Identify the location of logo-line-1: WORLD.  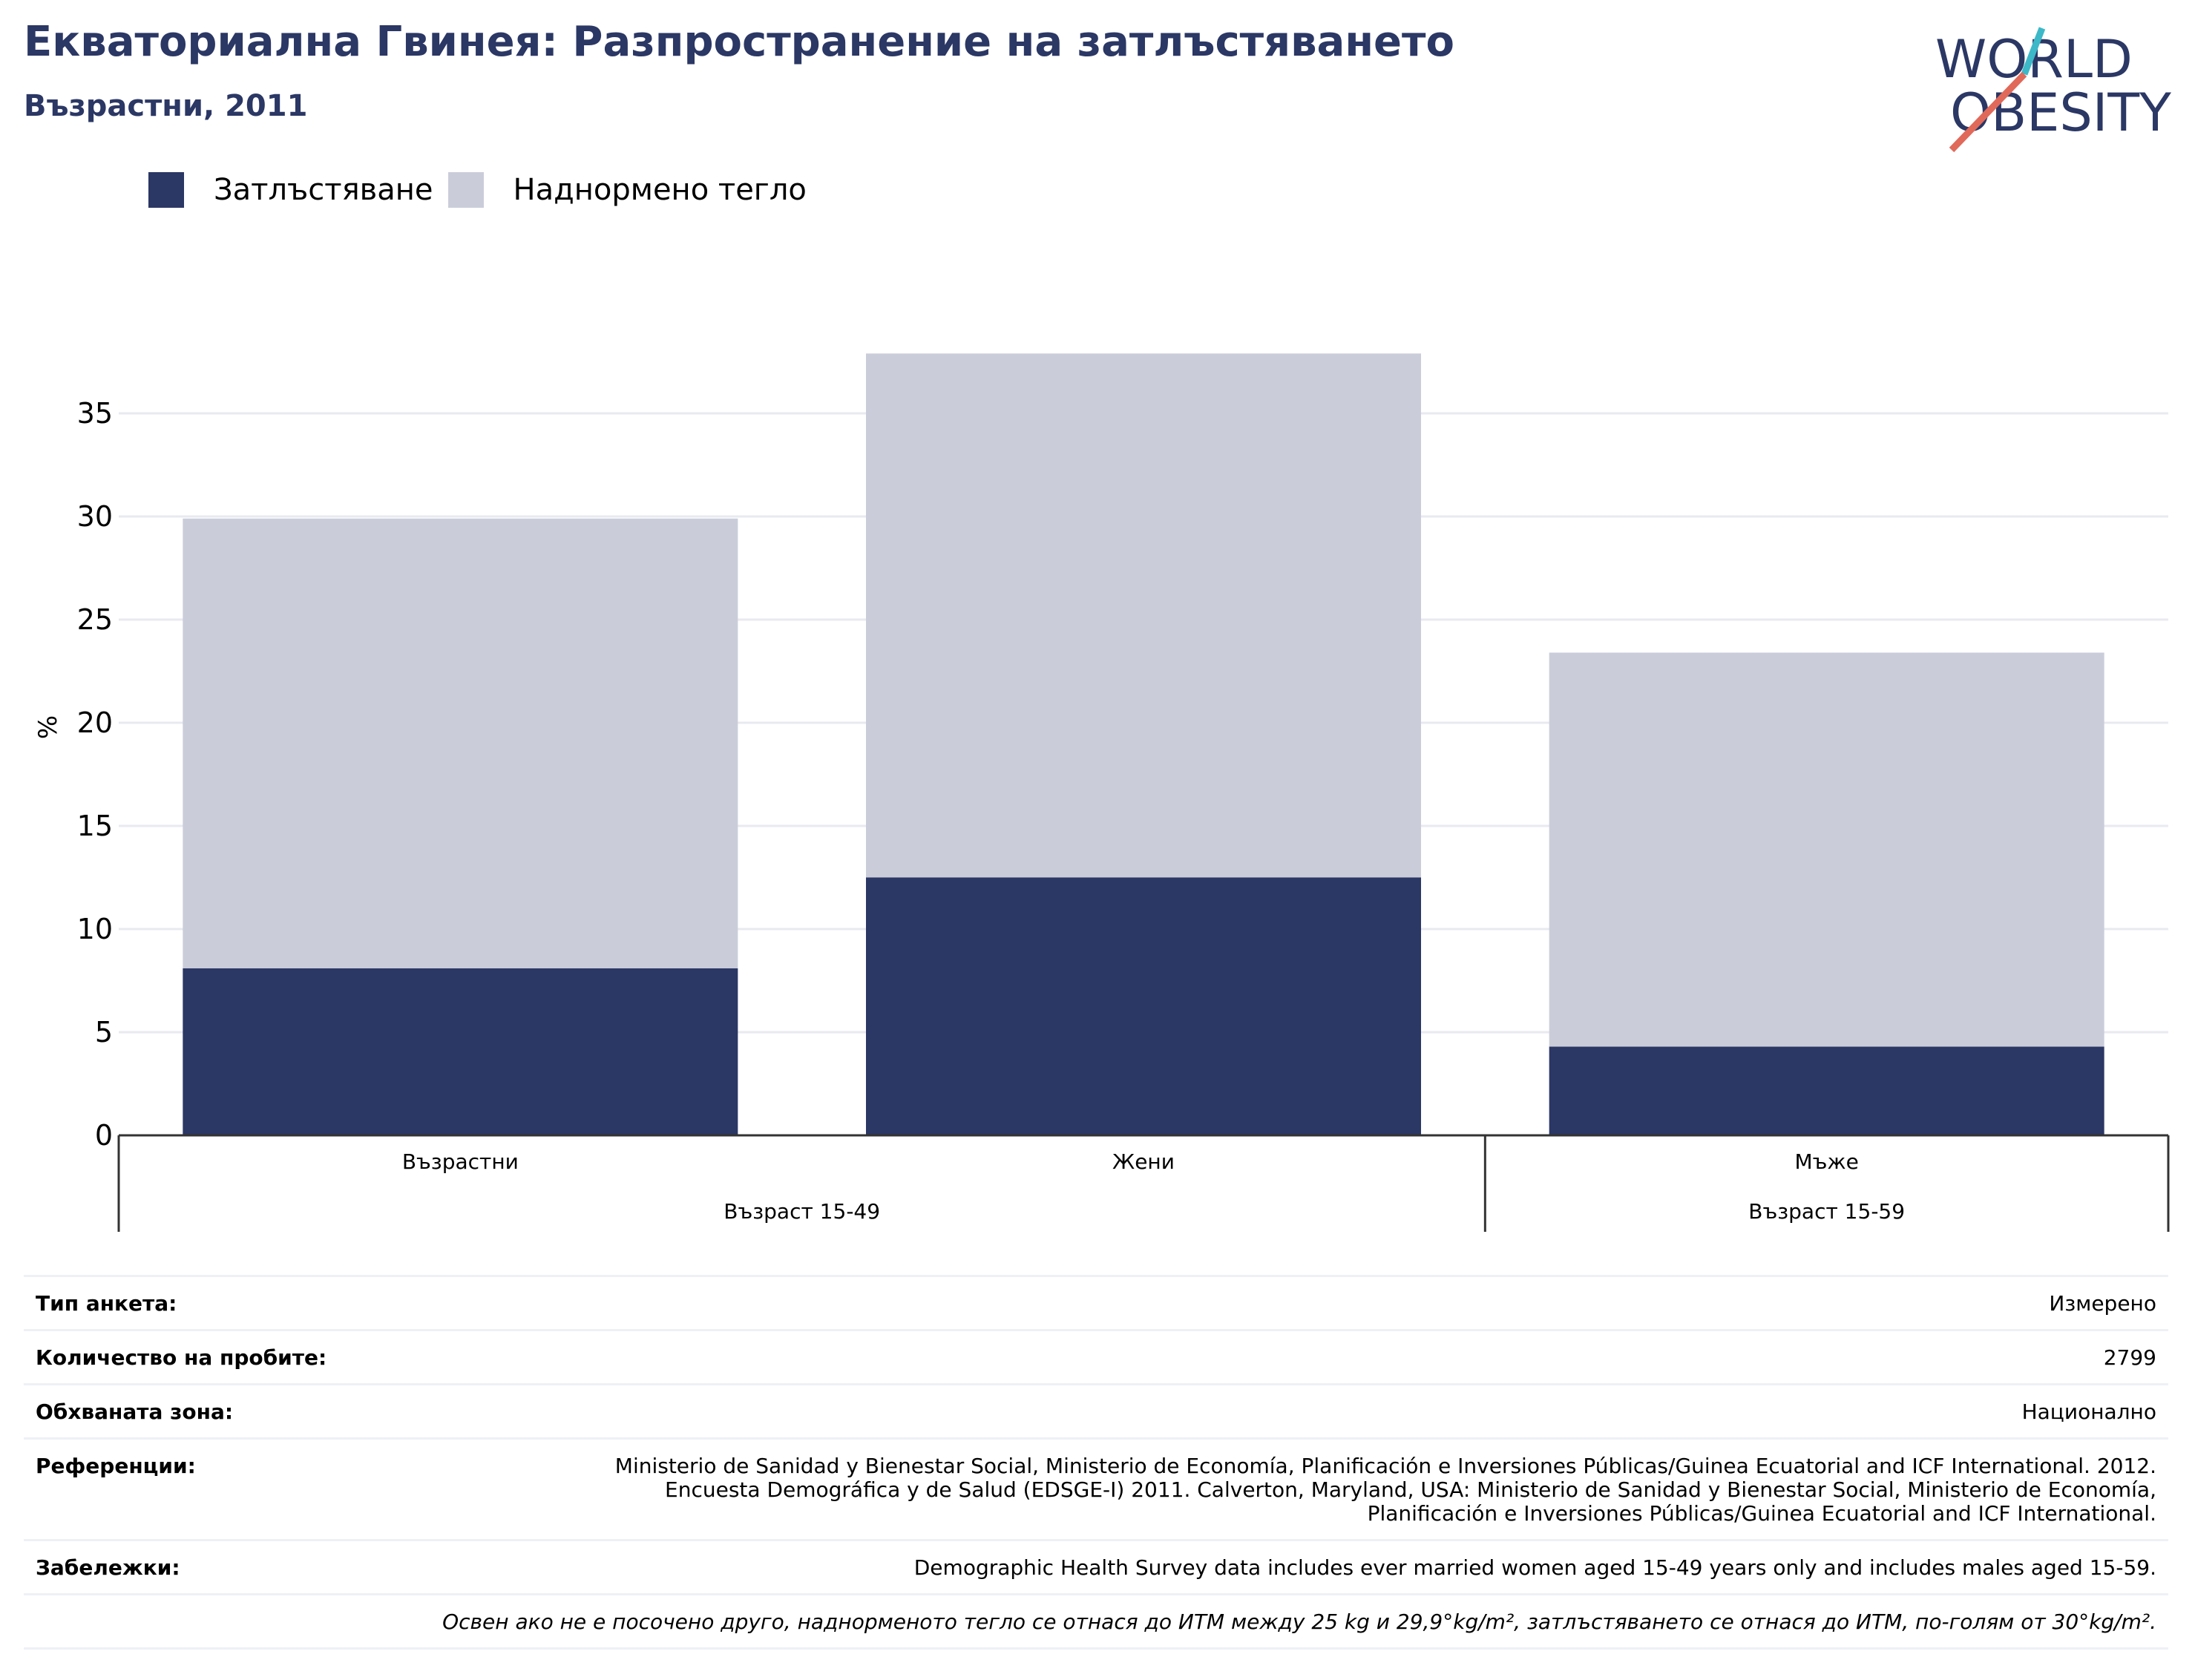
(2034, 60).